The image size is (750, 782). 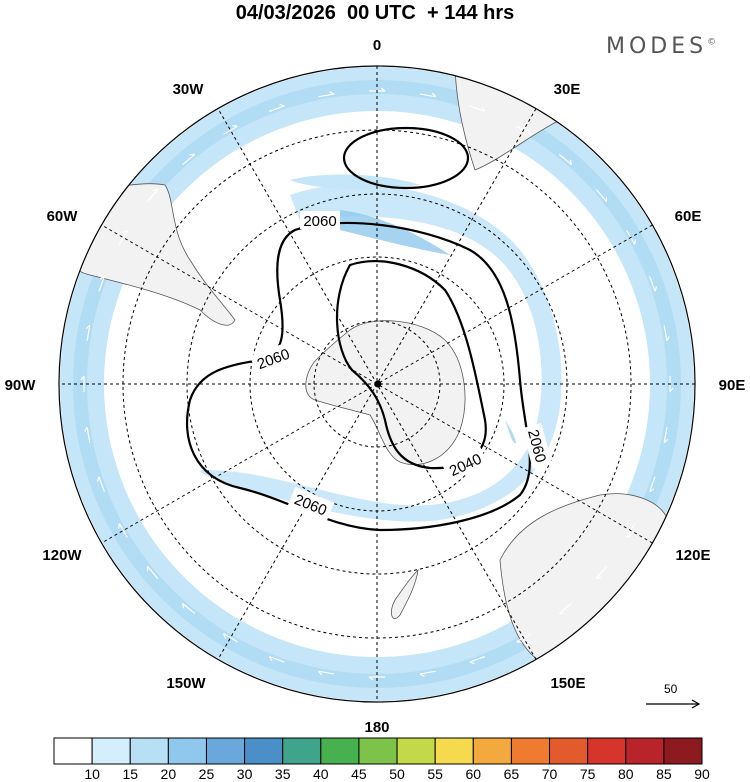 I want to click on colorbar-label: 55, so click(x=435, y=774).